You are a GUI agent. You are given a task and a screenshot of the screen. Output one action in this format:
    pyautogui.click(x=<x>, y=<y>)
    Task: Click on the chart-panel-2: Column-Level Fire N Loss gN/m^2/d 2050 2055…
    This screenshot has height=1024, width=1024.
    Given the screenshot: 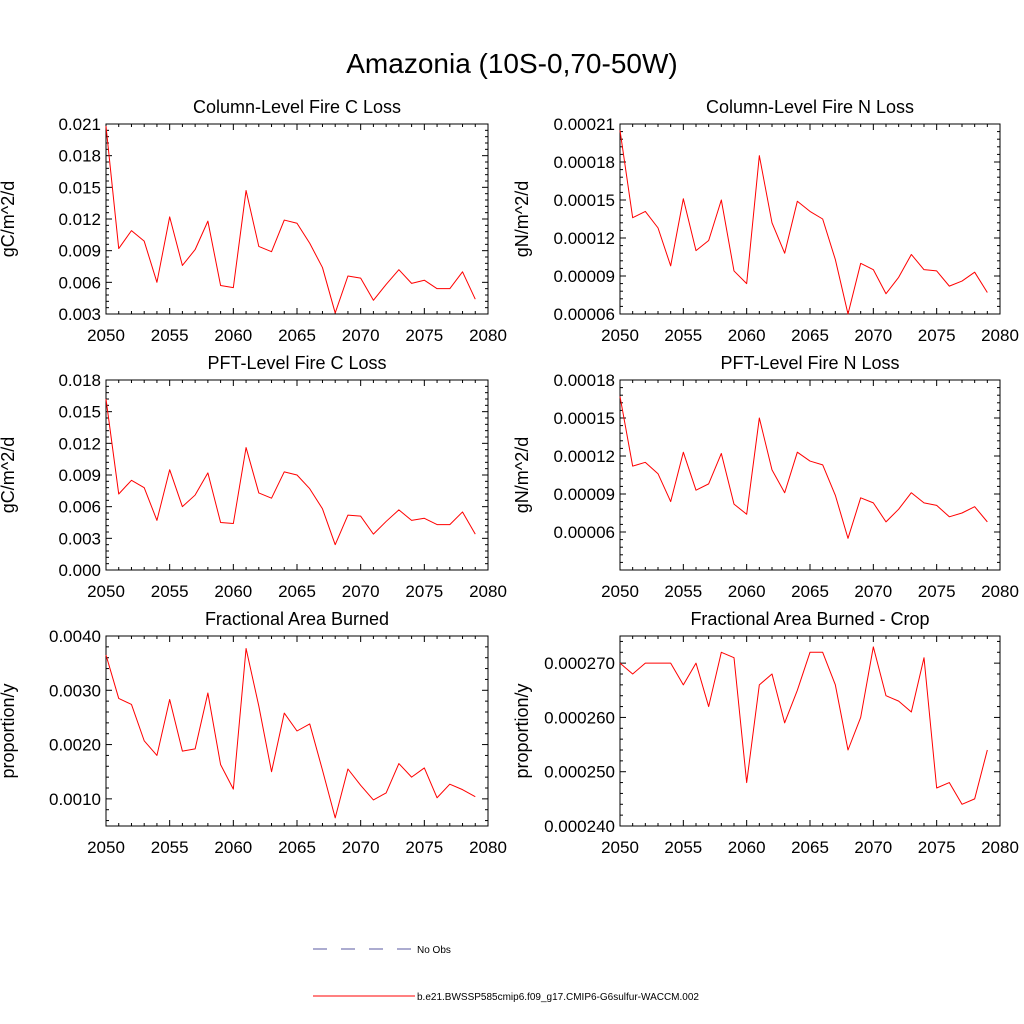 What is the action you would take?
    pyautogui.click(x=765, y=221)
    